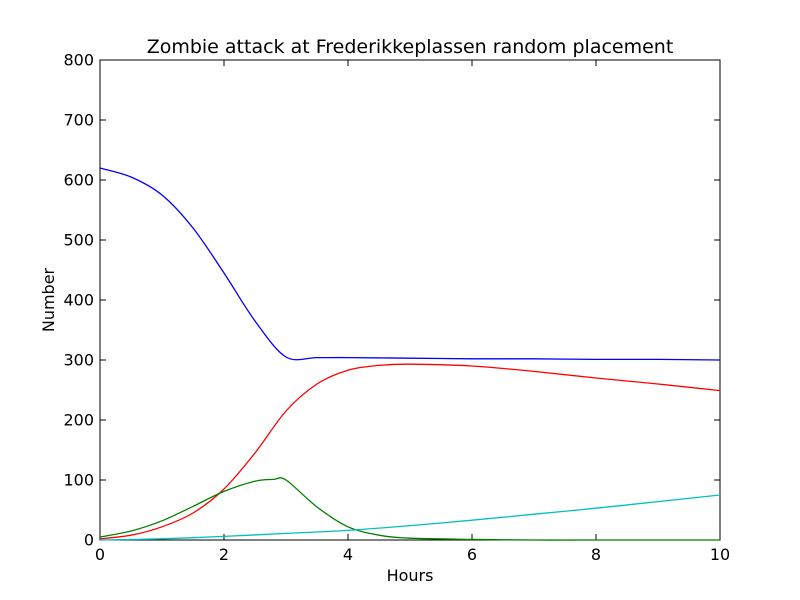  I want to click on y-tick-labels: 0 100 200 300 400 500 600 700 800, so click(78, 300).